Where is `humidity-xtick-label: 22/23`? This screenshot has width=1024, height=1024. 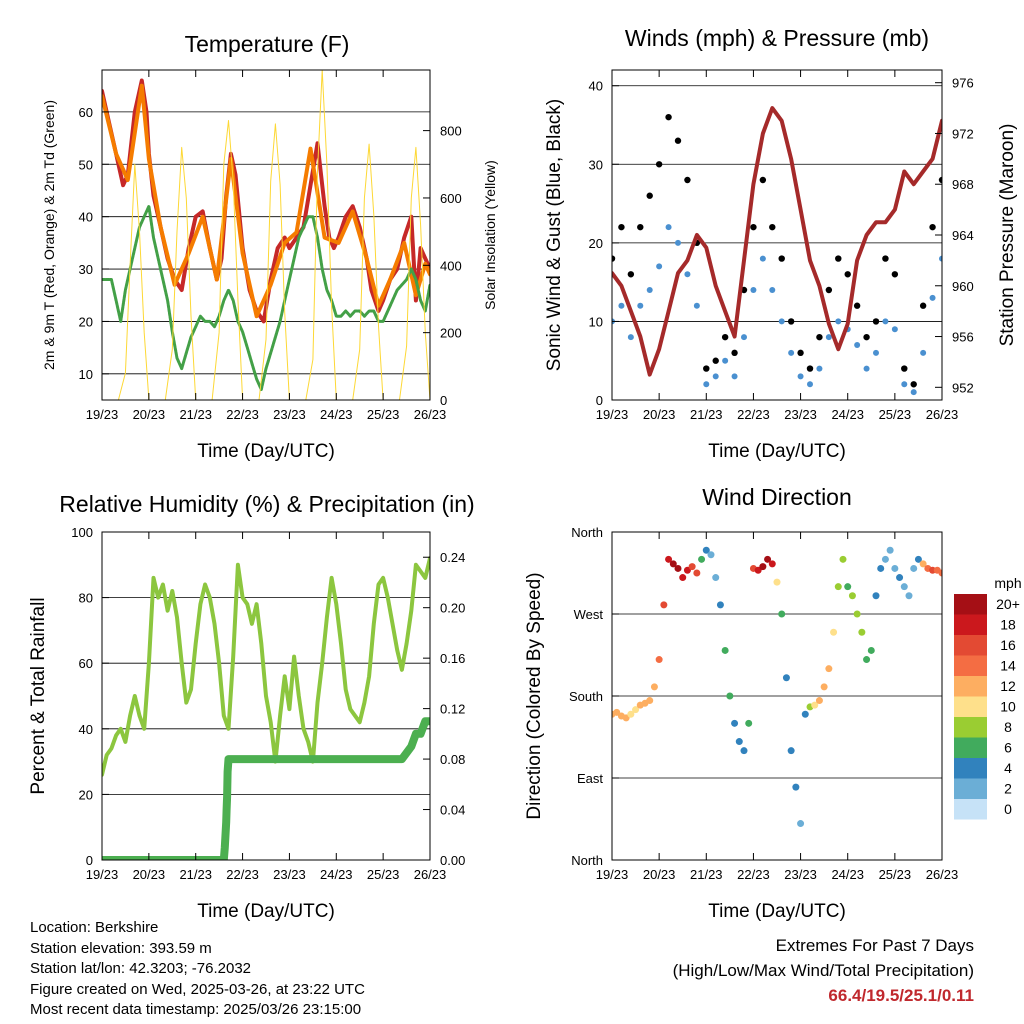 humidity-xtick-label: 22/23 is located at coordinates (242, 874).